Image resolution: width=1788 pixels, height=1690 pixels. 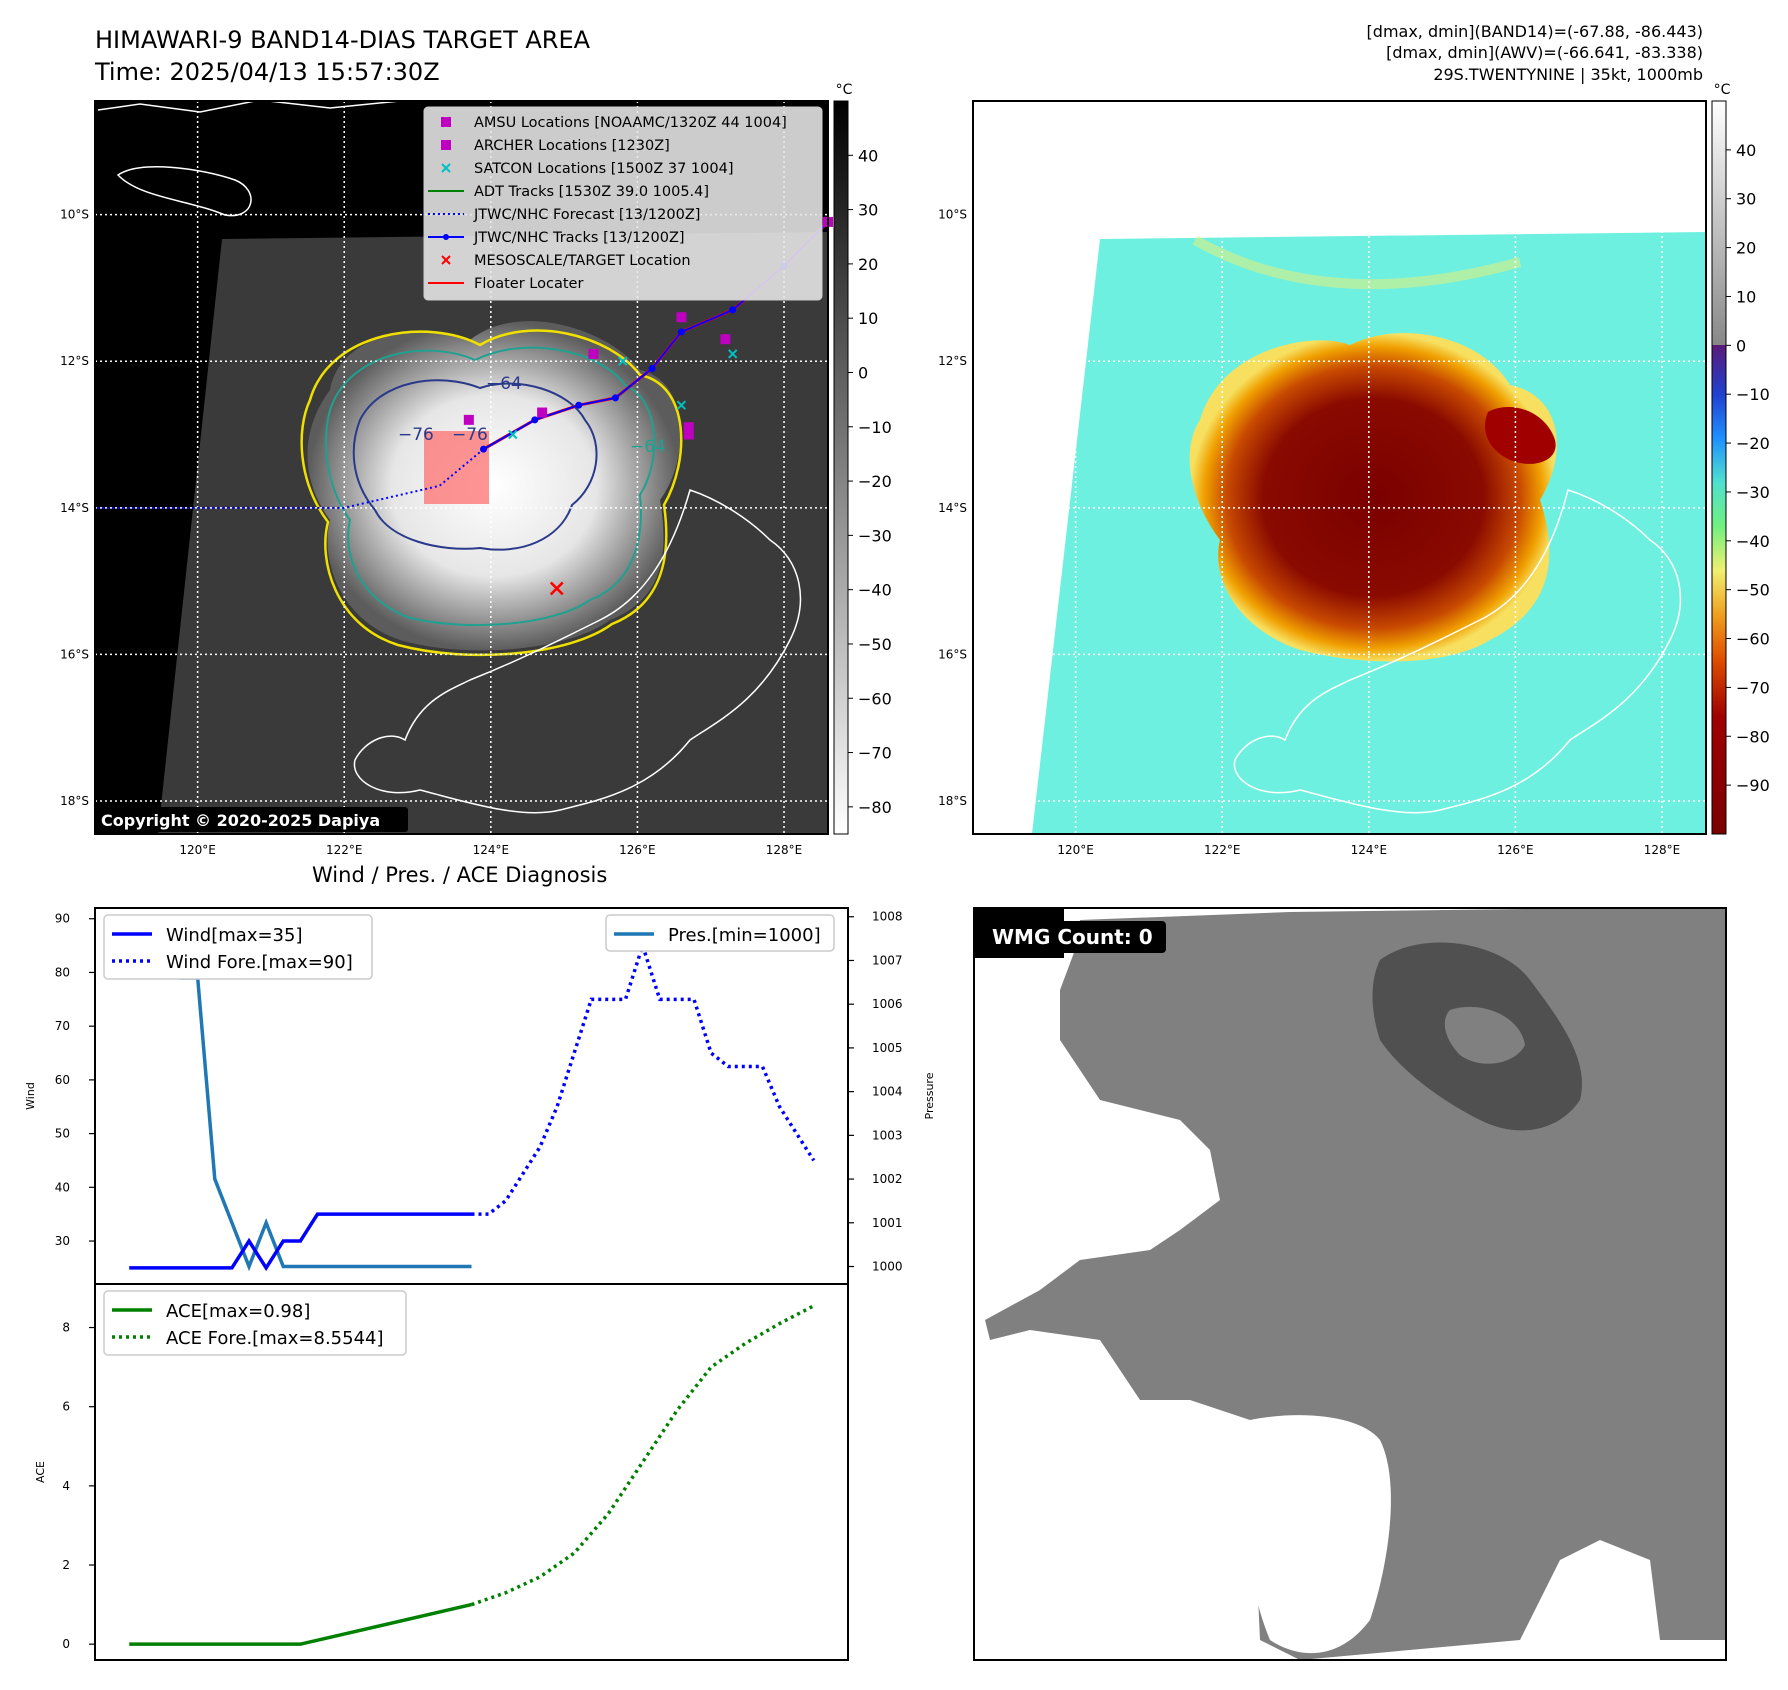 I want to click on stats-awv: [dmax, dmin](AWV)=(-66.641, -83.338), so click(x=1544, y=52).